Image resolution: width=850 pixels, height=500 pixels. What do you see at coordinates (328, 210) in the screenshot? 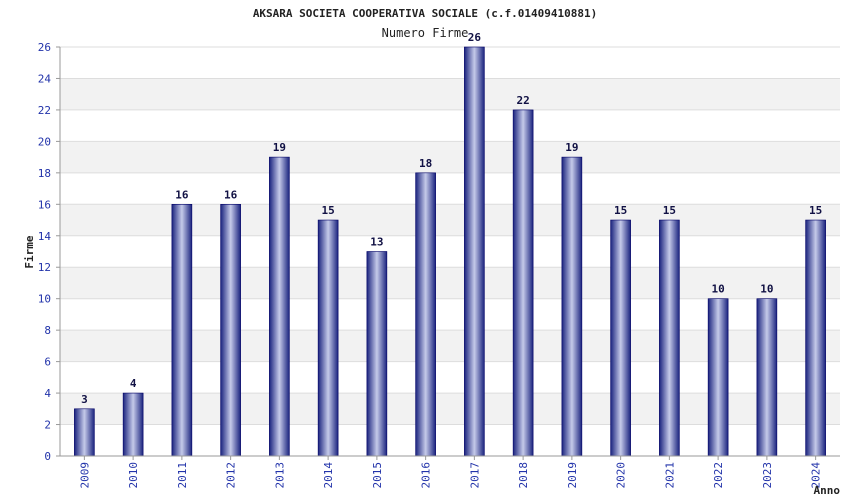
I see `value-label-2014: 15` at bounding box center [328, 210].